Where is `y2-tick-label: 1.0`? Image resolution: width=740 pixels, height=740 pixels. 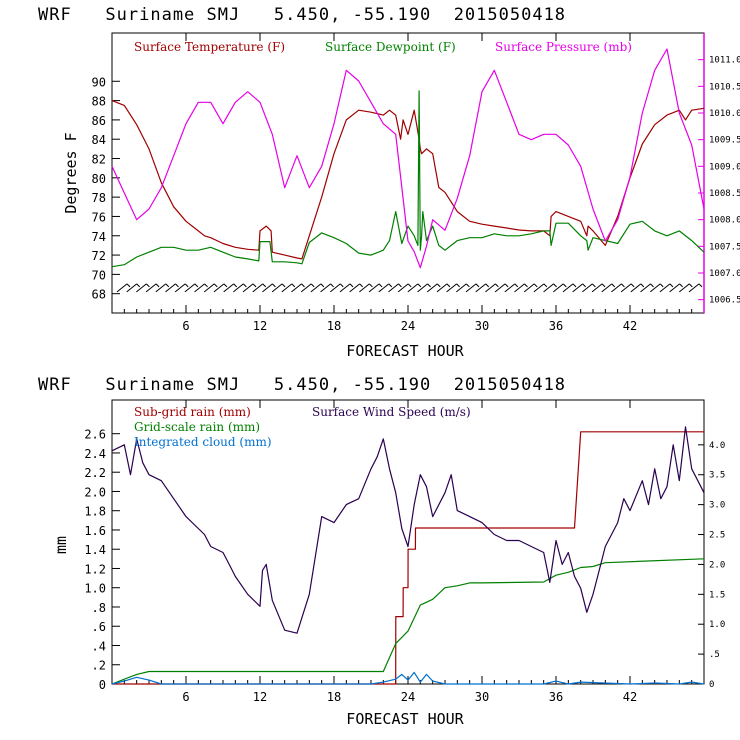 y2-tick-label: 1.0 is located at coordinates (717, 625).